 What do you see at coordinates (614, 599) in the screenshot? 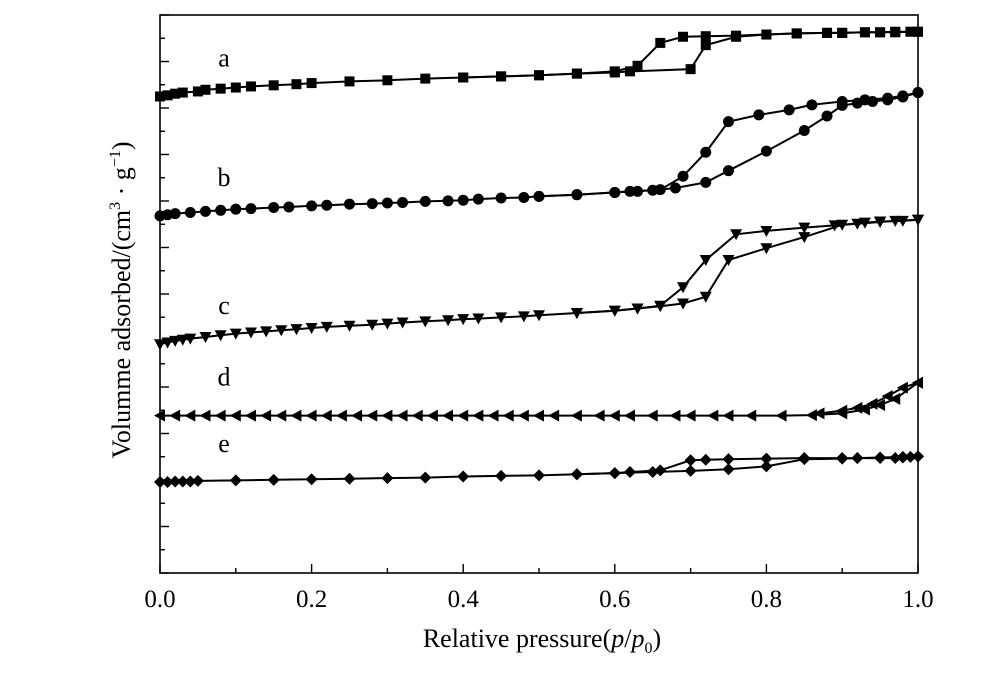
I see `x-tick-label: 0.6` at bounding box center [614, 599].